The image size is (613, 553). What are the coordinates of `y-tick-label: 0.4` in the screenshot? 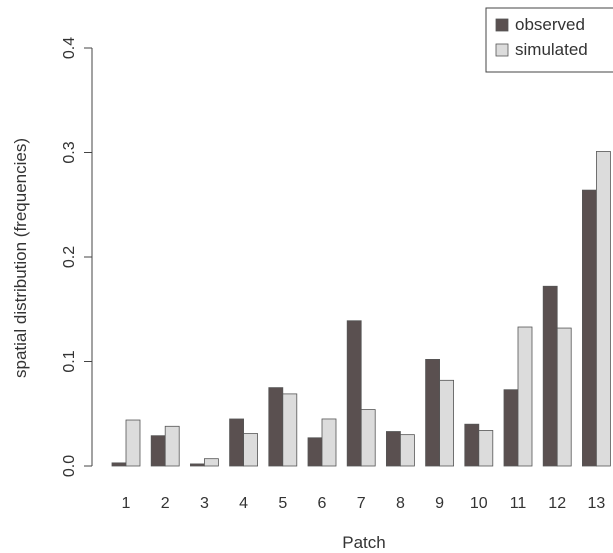 It's located at (69, 48).